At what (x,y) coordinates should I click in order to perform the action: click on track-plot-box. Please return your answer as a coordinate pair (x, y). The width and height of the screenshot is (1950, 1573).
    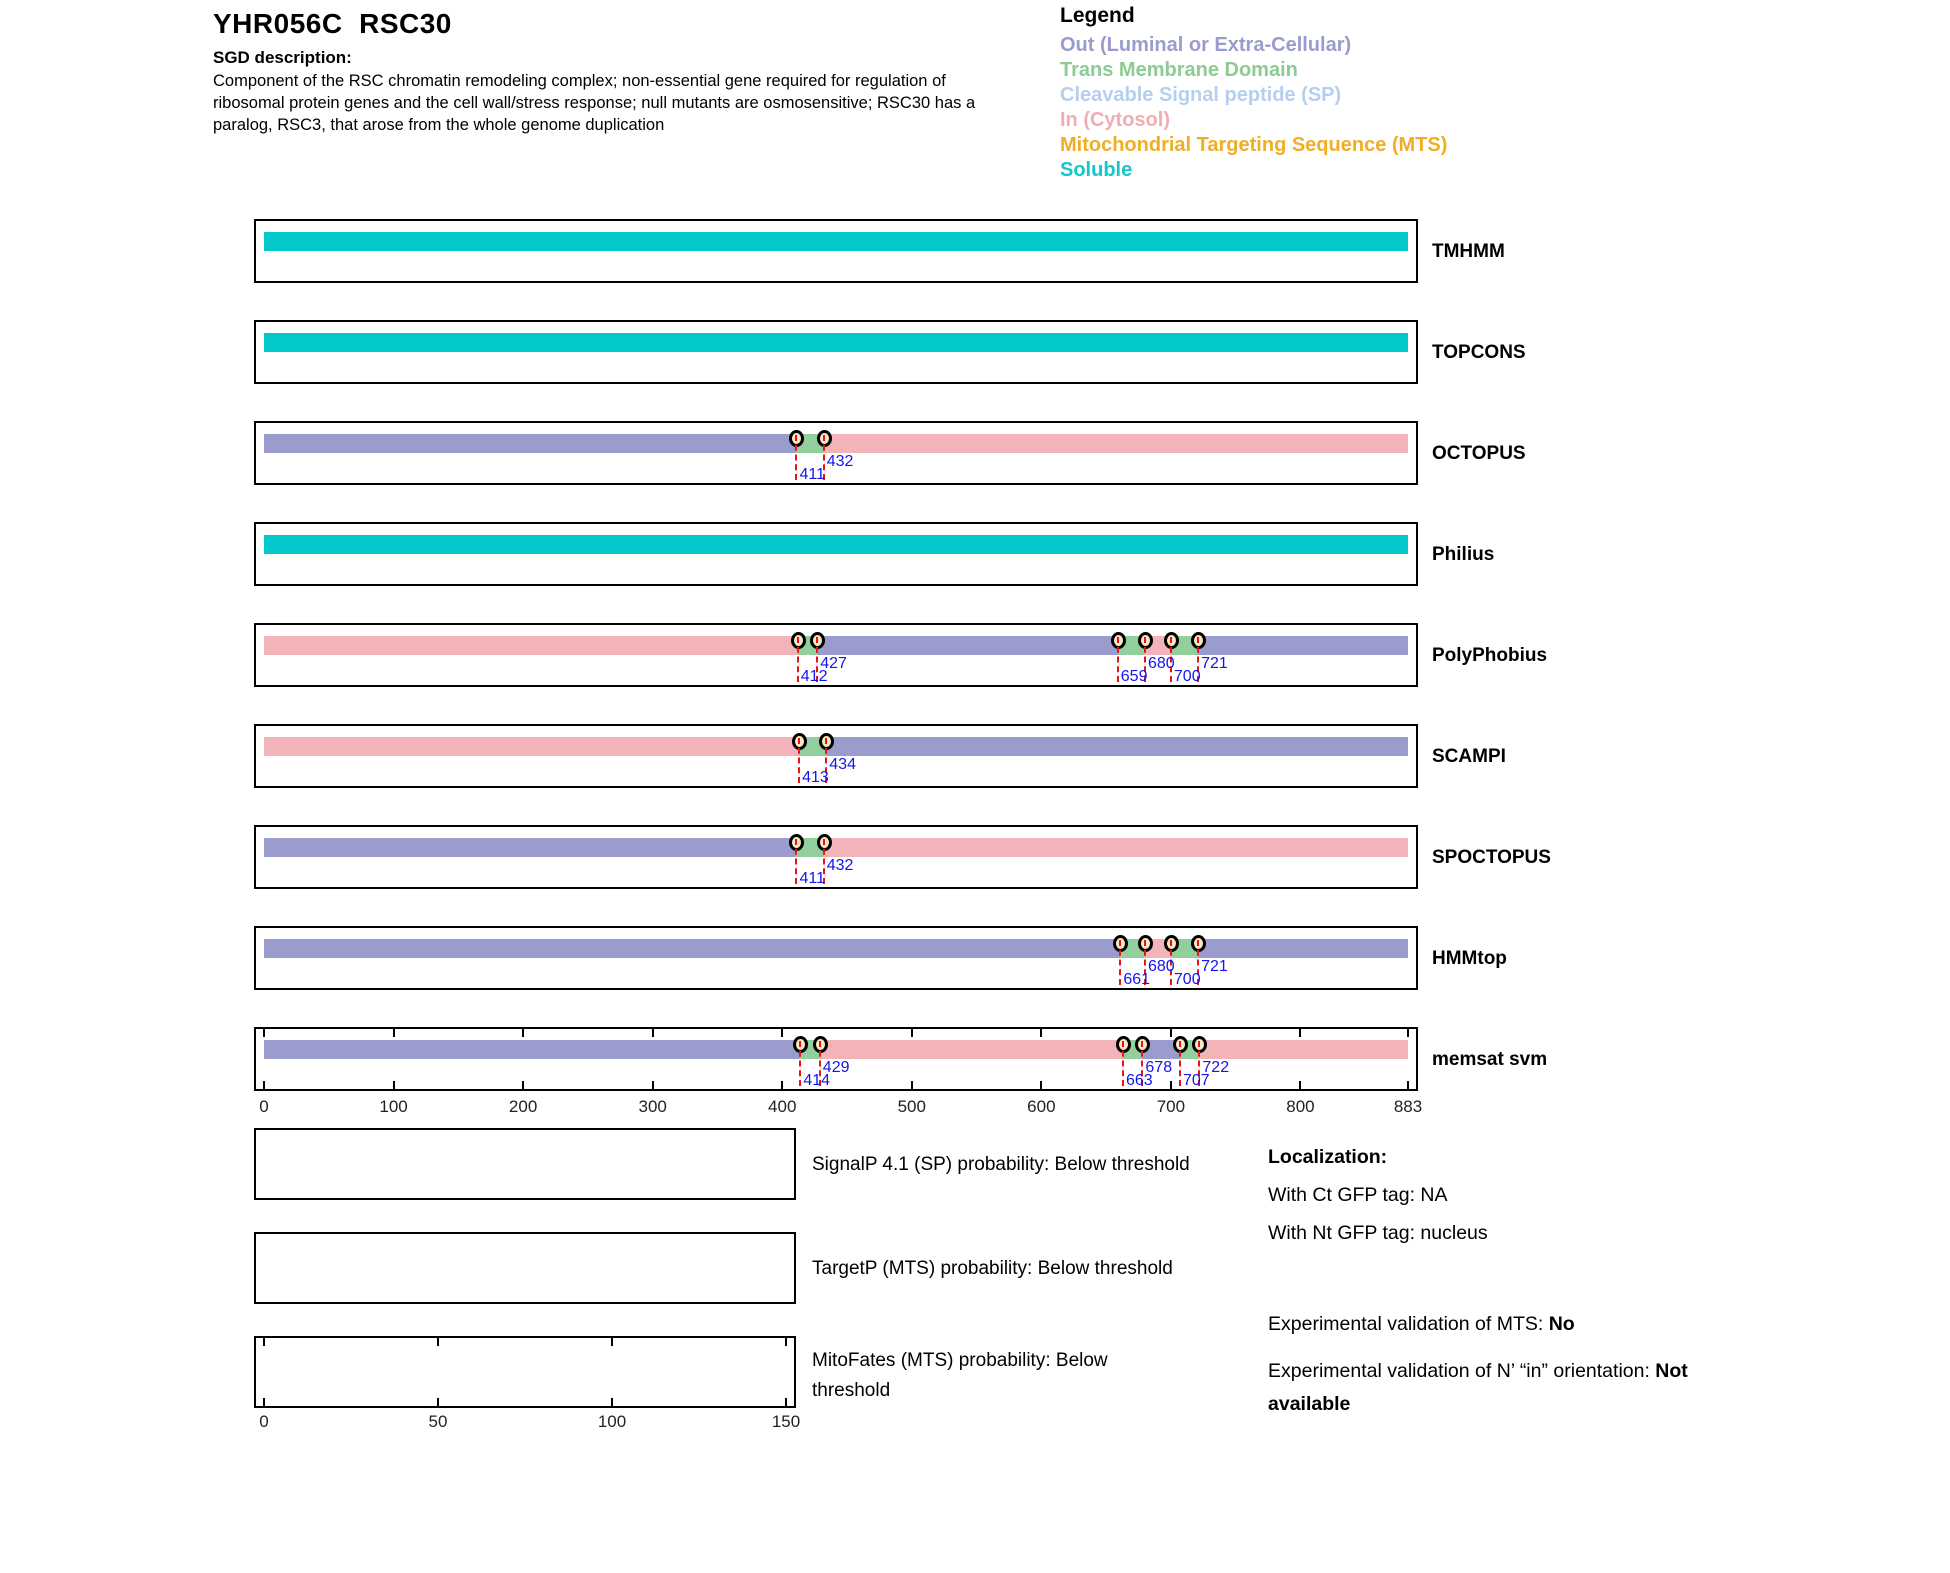
    Looking at the image, I should click on (836, 251).